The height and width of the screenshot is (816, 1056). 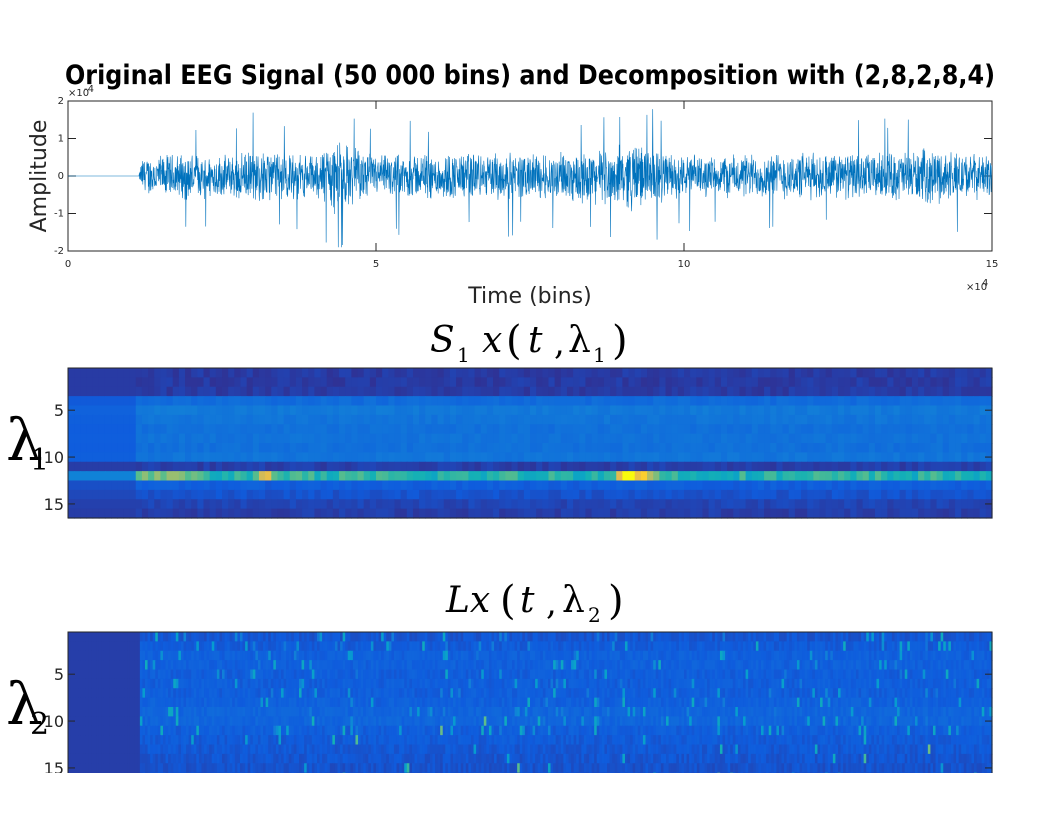 What do you see at coordinates (442, 340) in the screenshot?
I see `s1-title-main: S` at bounding box center [442, 340].